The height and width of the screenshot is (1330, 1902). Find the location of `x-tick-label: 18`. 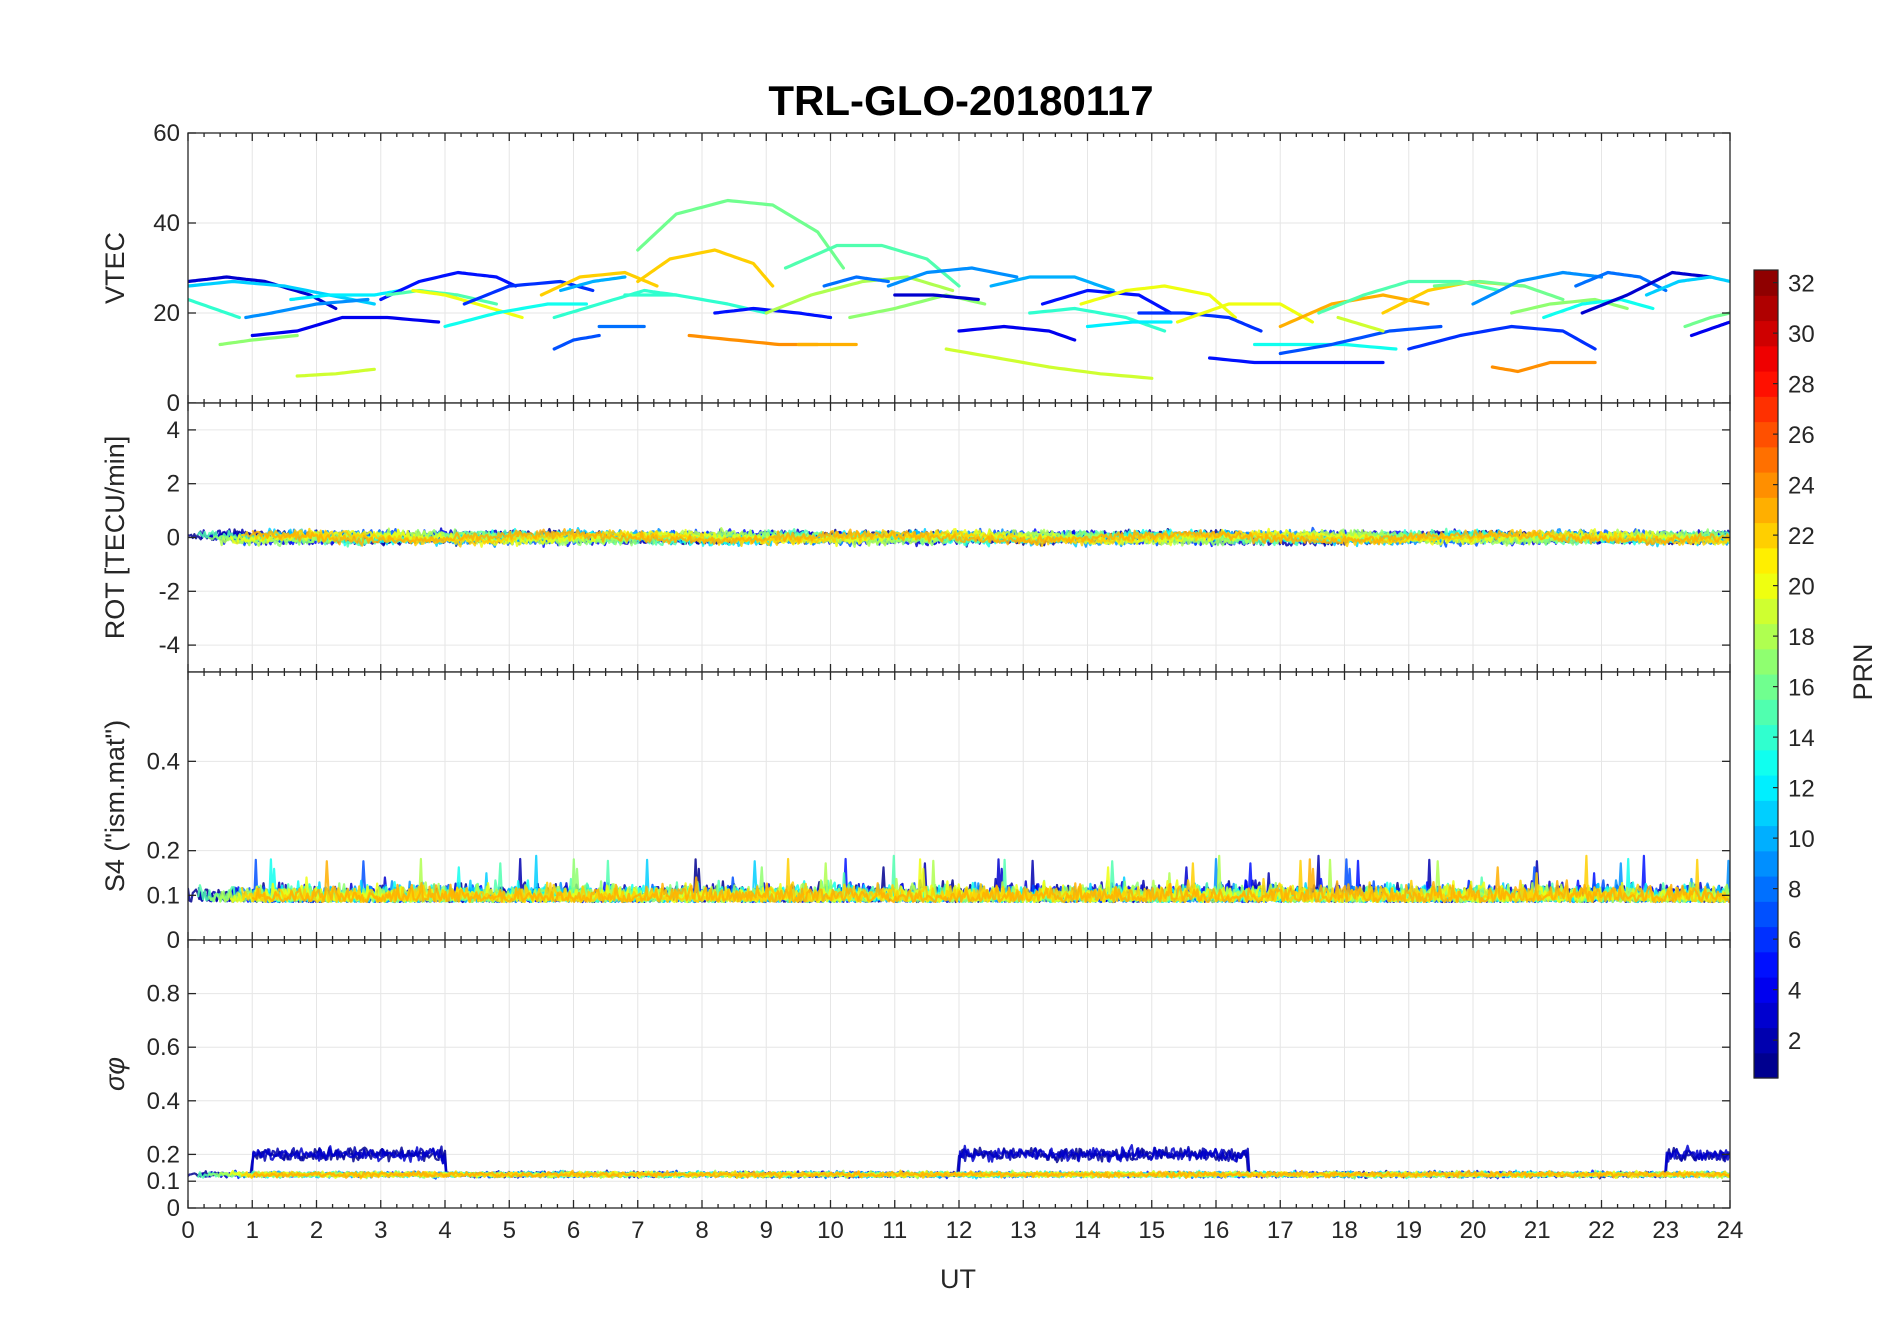

x-tick-label: 18 is located at coordinates (1344, 1230).